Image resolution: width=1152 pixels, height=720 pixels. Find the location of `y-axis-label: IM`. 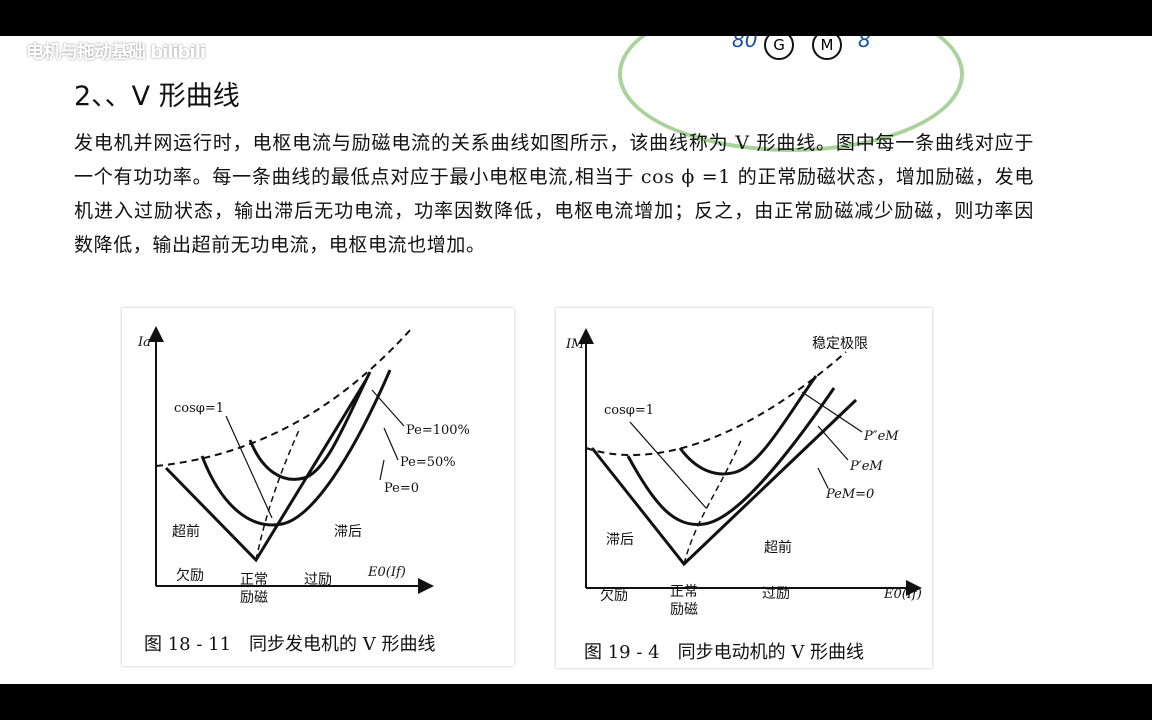

y-axis-label: IM is located at coordinates (575, 344).